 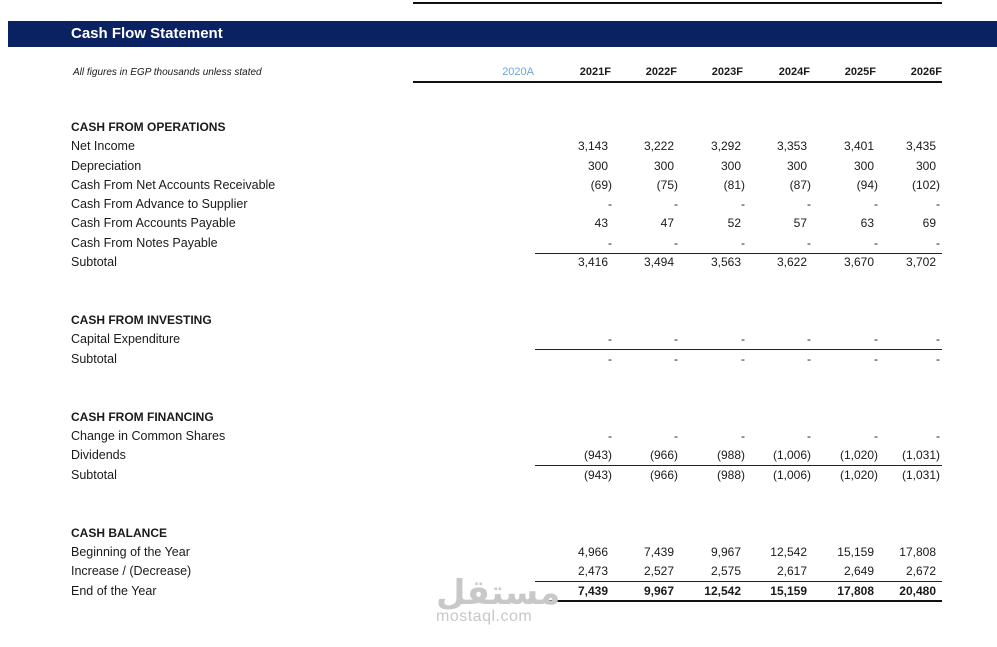 What do you see at coordinates (860, 72) in the screenshot?
I see `col-header-2025f: 2025F` at bounding box center [860, 72].